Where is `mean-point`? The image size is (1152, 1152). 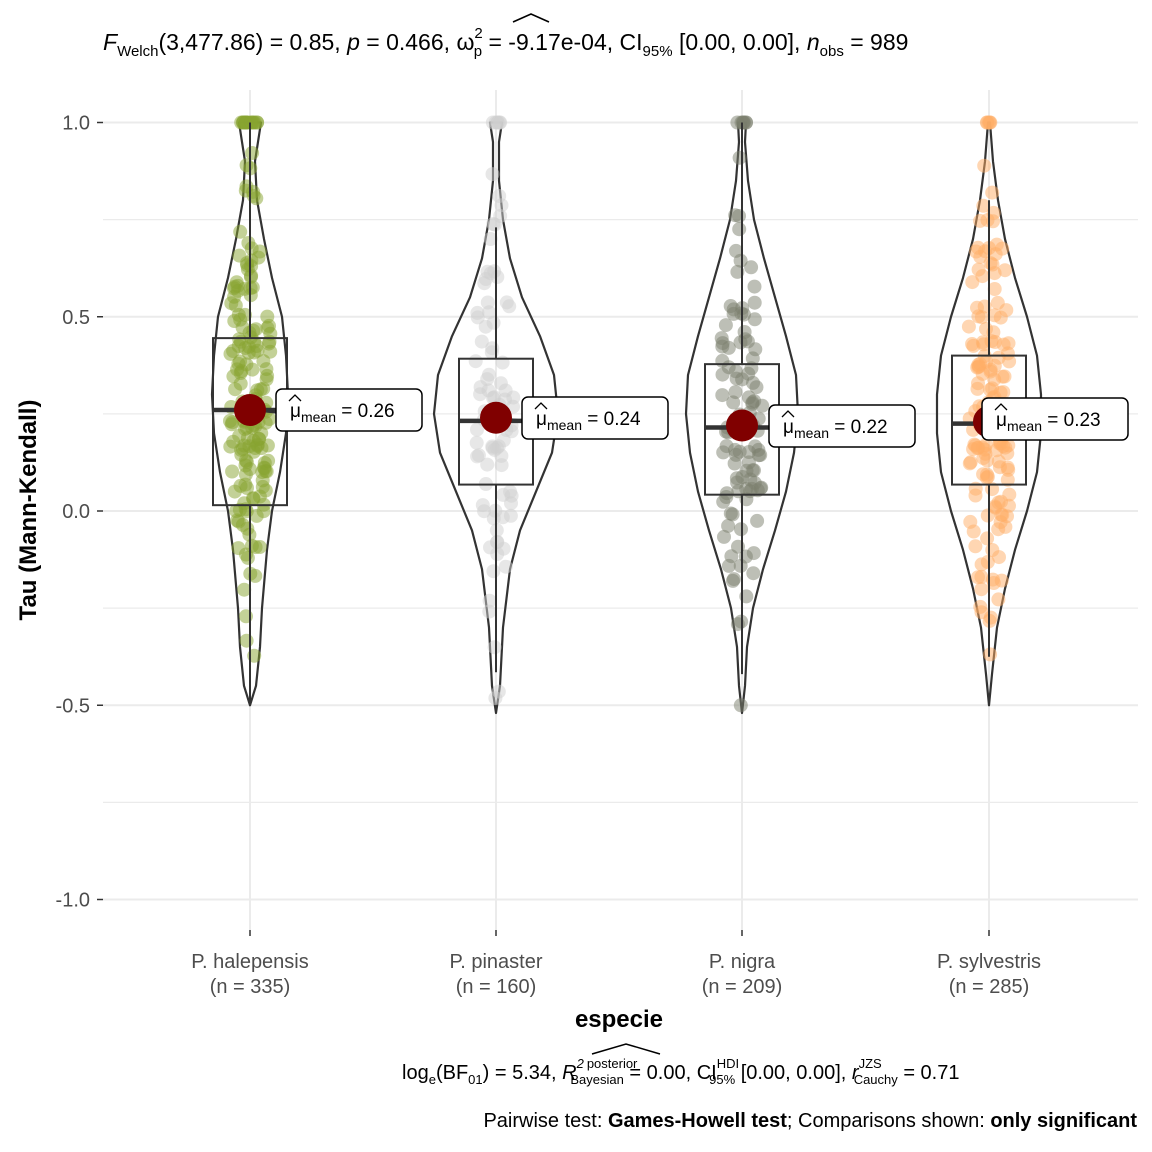 mean-point is located at coordinates (496, 417).